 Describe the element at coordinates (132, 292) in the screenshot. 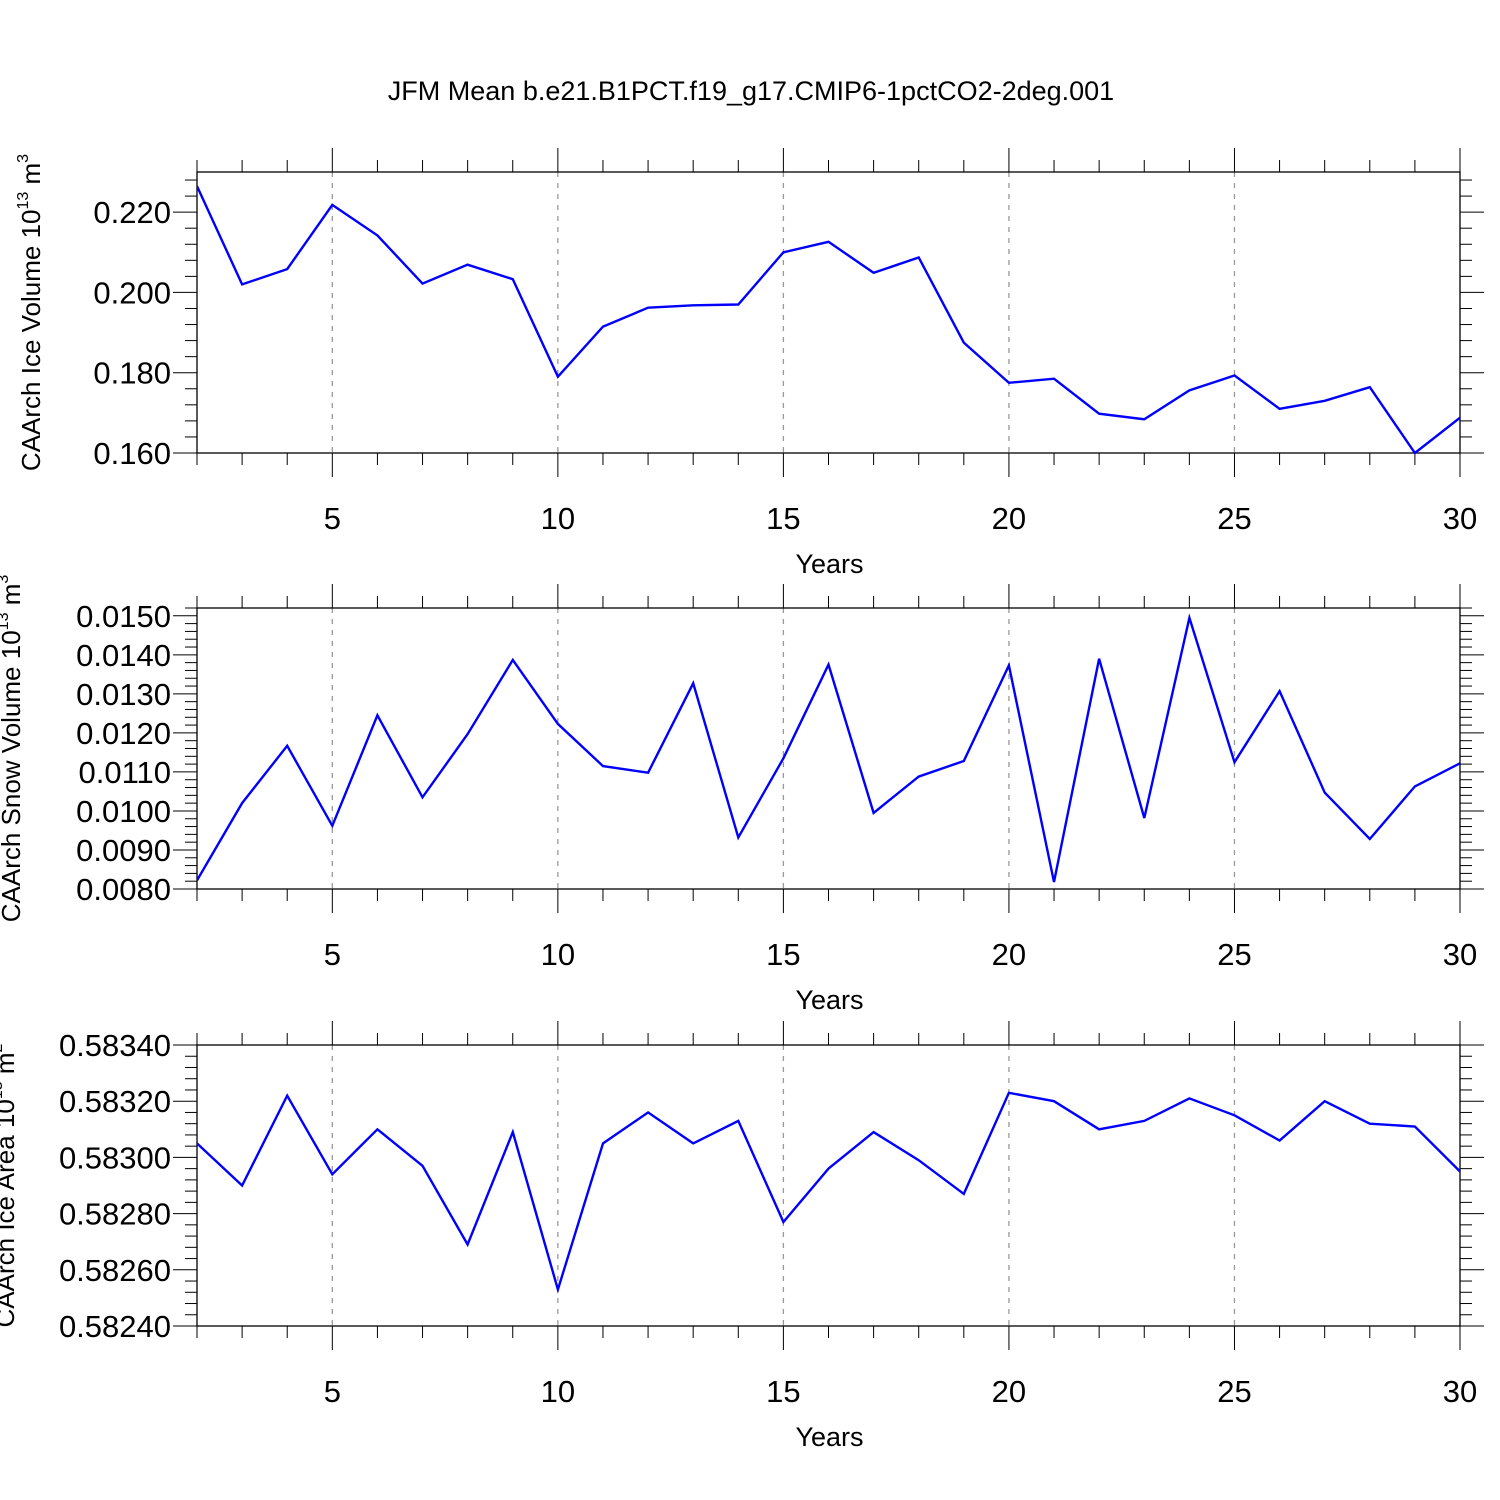

I see `y-tick-label: 0.200` at that location.